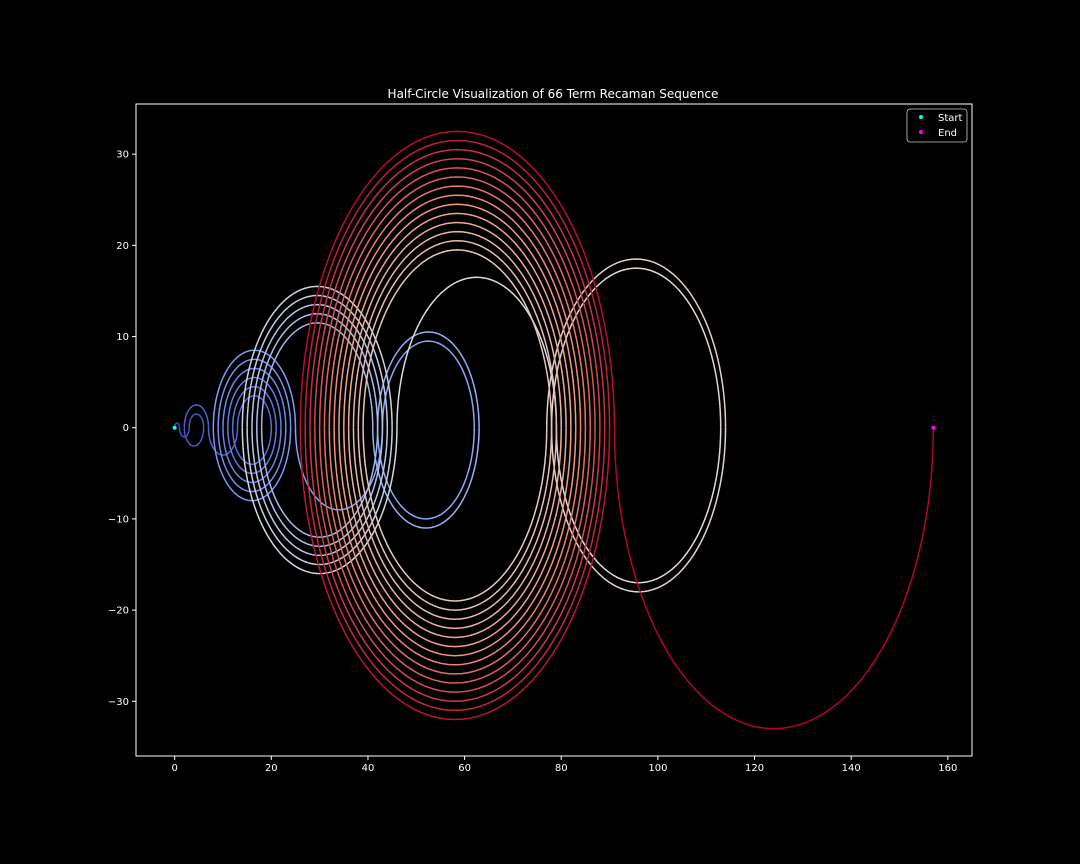 This screenshot has height=864, width=1080. Describe the element at coordinates (464, 768) in the screenshot. I see `x-tick-label: 60` at that location.